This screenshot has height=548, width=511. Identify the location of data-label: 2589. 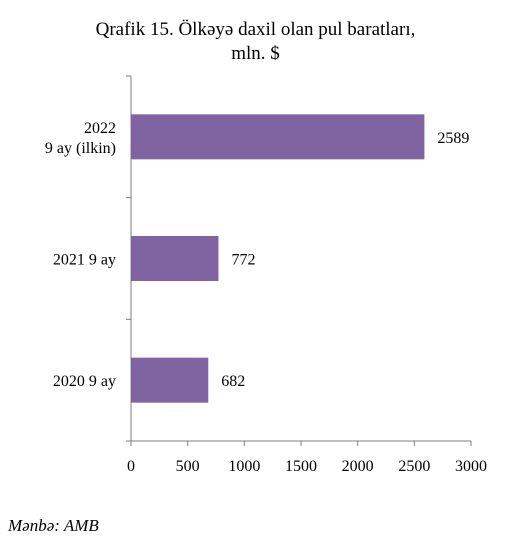
(453, 138).